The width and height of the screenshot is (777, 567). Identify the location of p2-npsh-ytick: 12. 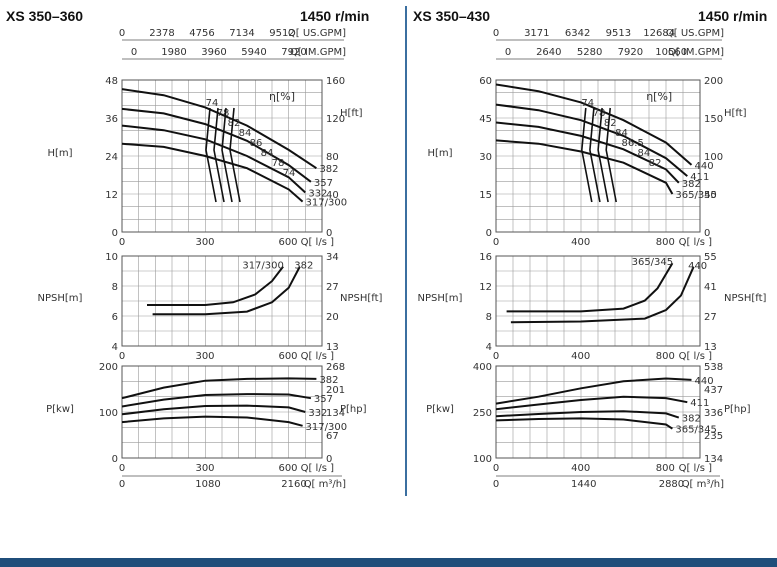
(485, 287).